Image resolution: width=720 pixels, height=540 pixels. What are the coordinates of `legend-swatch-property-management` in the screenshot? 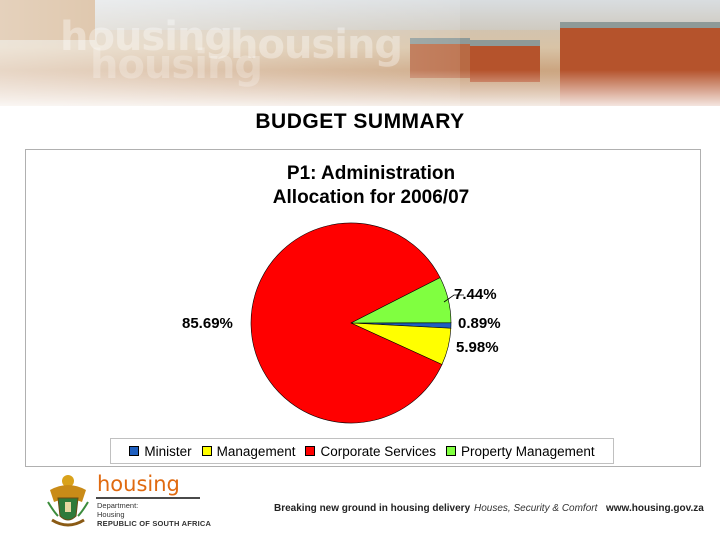 It's located at (451, 451).